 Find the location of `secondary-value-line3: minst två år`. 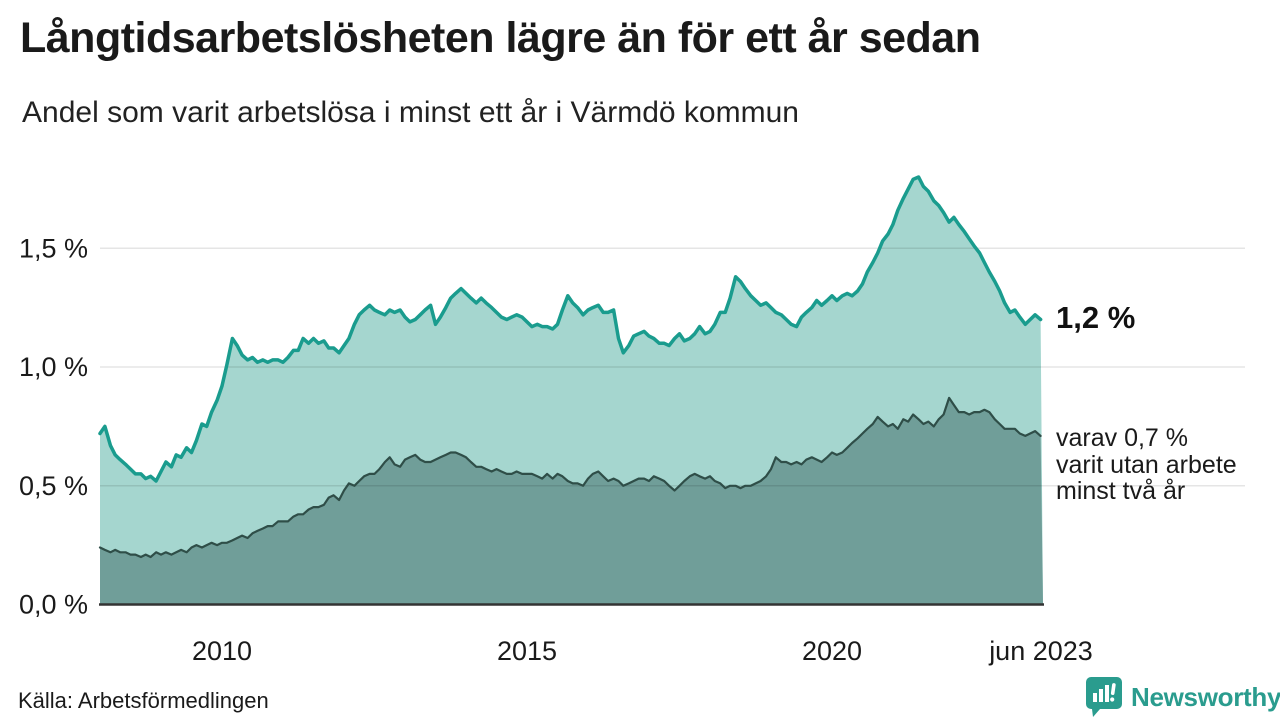

secondary-value-line3: minst två år is located at coordinates (1121, 491).